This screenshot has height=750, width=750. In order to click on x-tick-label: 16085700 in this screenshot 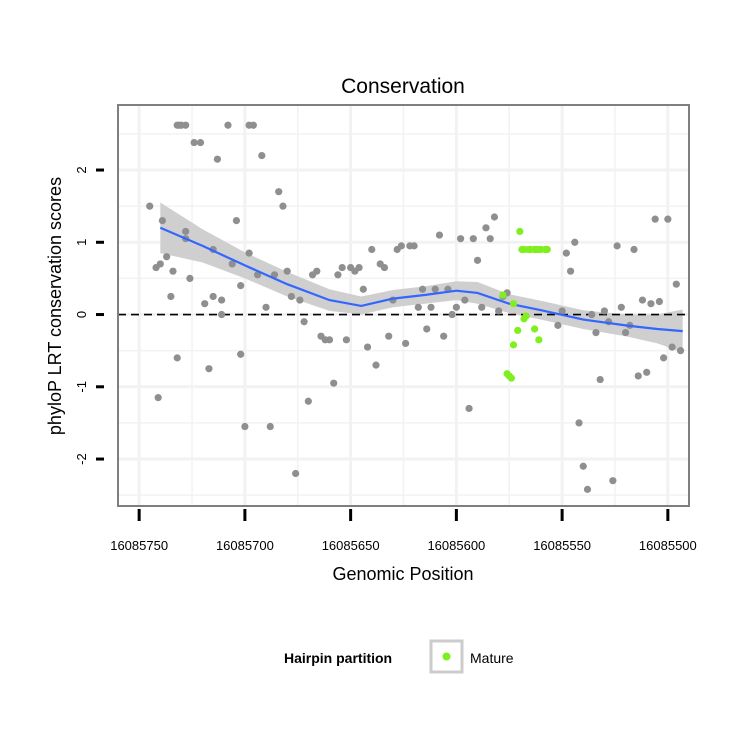, I will do `click(245, 545)`.